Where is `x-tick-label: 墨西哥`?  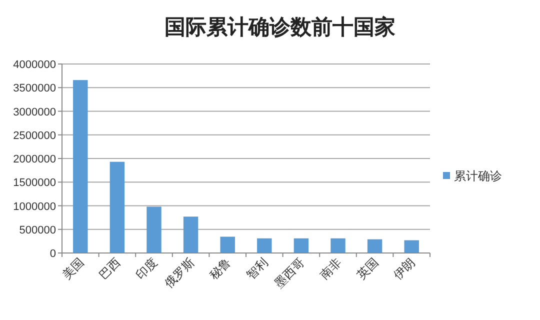
x-tick-label: 墨西哥 is located at coordinates (290, 273).